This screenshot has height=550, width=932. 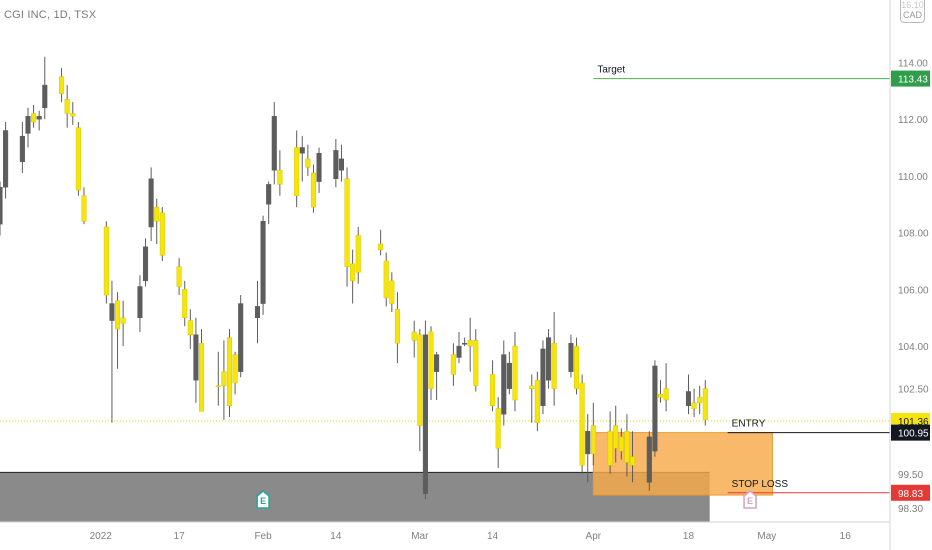 I want to click on x-tick-label: Feb, so click(x=263, y=536).